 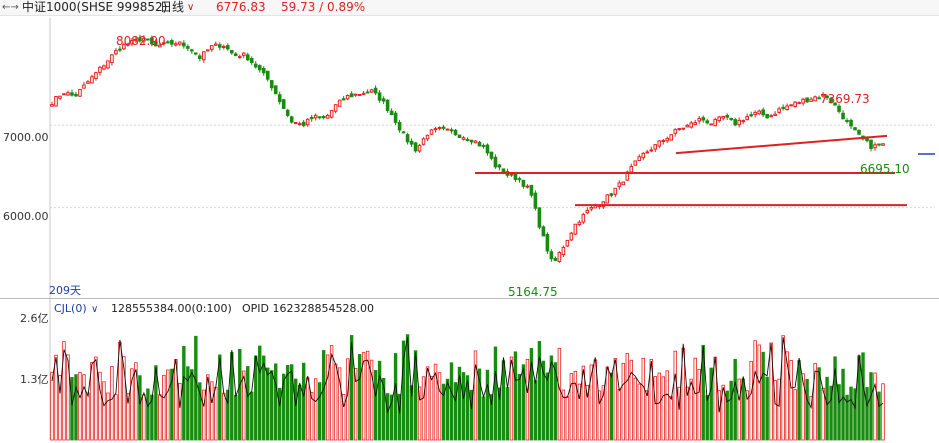 I want to click on vol-ytick-mid: 1.3亿, so click(x=34, y=379).